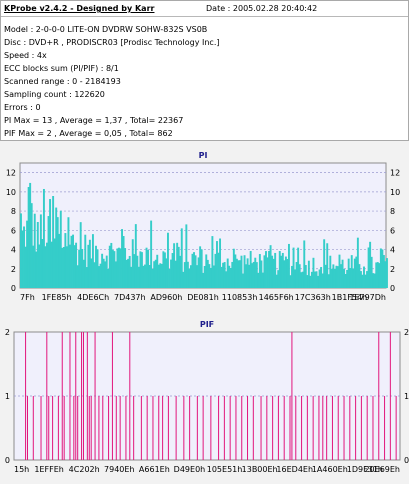 Image resolution: width=409 pixels, height=484 pixels. What do you see at coordinates (130, 297) in the screenshot?
I see `x-tick-label: 7D437h` at bounding box center [130, 297].